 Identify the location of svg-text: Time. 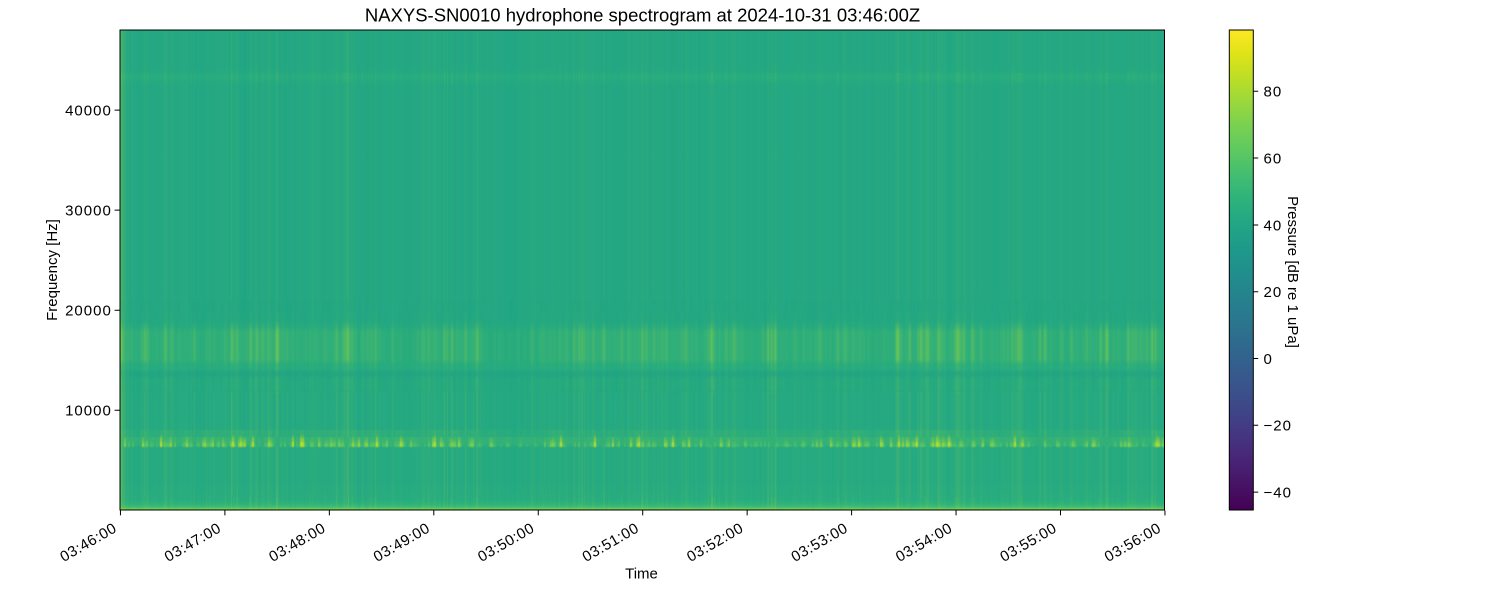
(641, 574).